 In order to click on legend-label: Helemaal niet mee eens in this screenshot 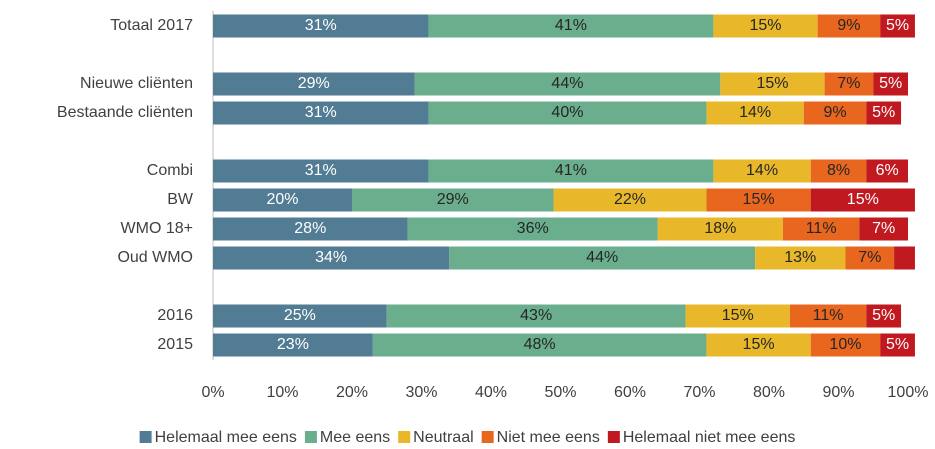, I will do `click(709, 437)`.